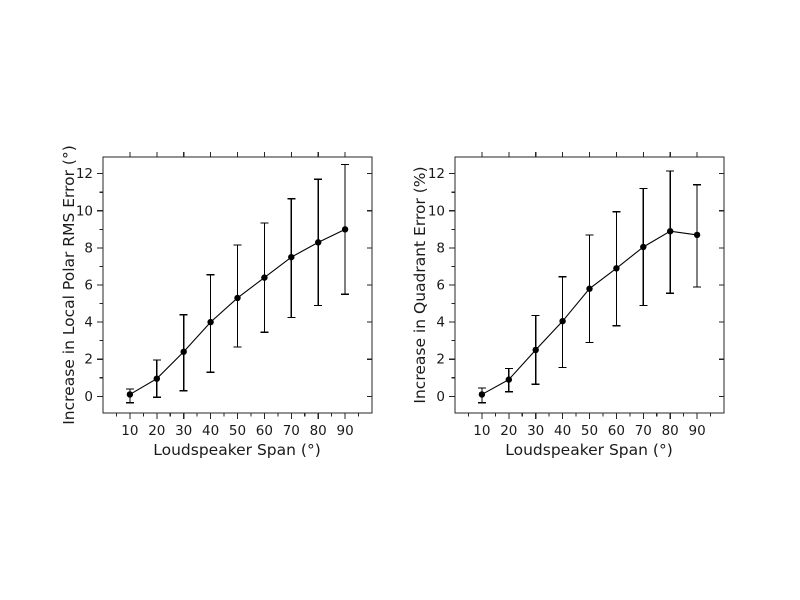 Image resolution: width=800 pixels, height=600 pixels. I want to click on y-axis-label-left: Increase in Local Polar RMS Error (°), so click(69, 285).